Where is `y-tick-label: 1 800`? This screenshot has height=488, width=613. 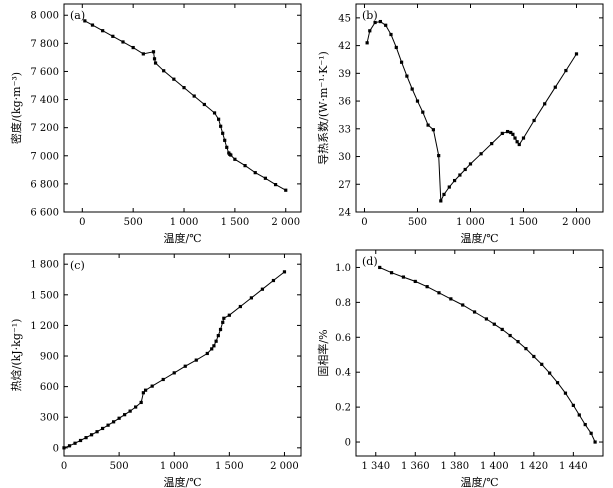
y-tick-label: 1 800 is located at coordinates (44, 265).